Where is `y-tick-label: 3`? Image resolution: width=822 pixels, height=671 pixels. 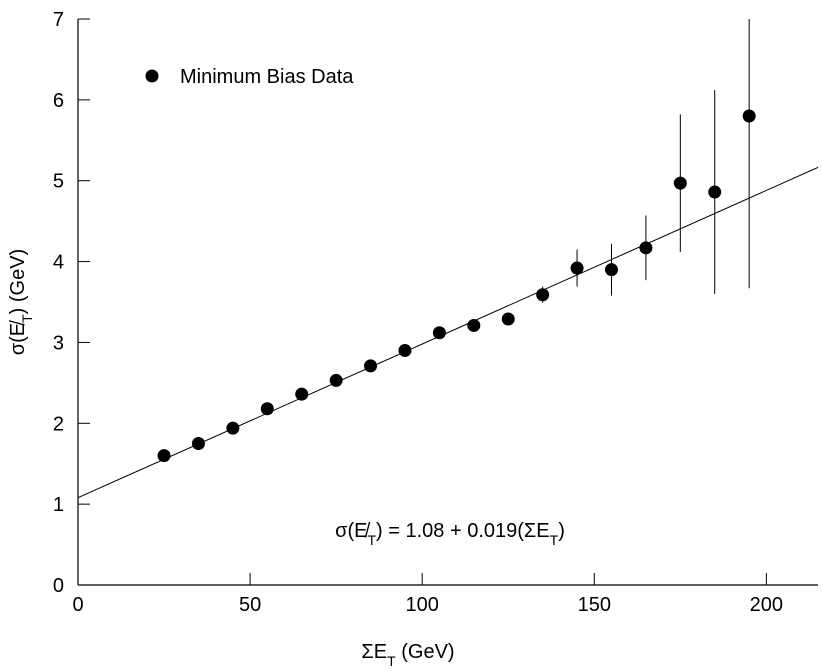
y-tick-label: 3 is located at coordinates (58, 343).